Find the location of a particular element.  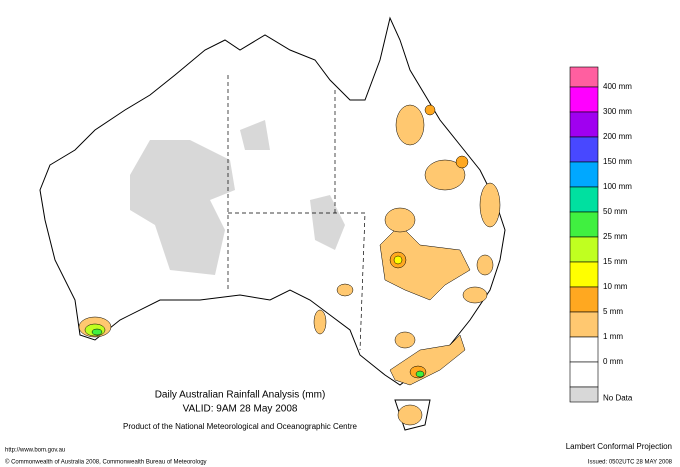

legend-label: 50 mm is located at coordinates (615, 211).